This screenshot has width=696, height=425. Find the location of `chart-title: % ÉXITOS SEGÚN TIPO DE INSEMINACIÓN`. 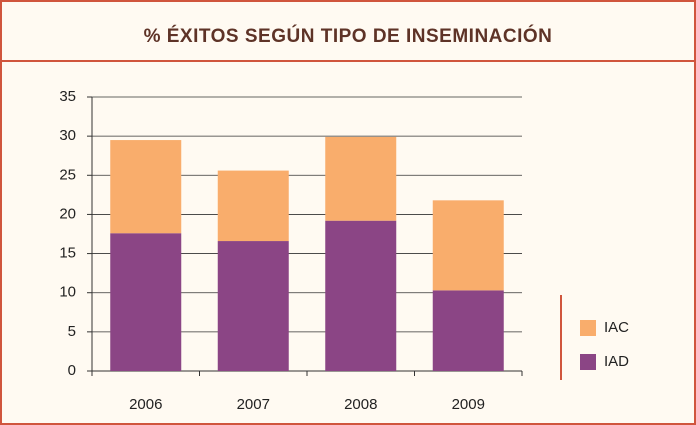

chart-title: % ÉXITOS SEGÚN TIPO DE INSEMINACIÓN is located at coordinates (348, 36).